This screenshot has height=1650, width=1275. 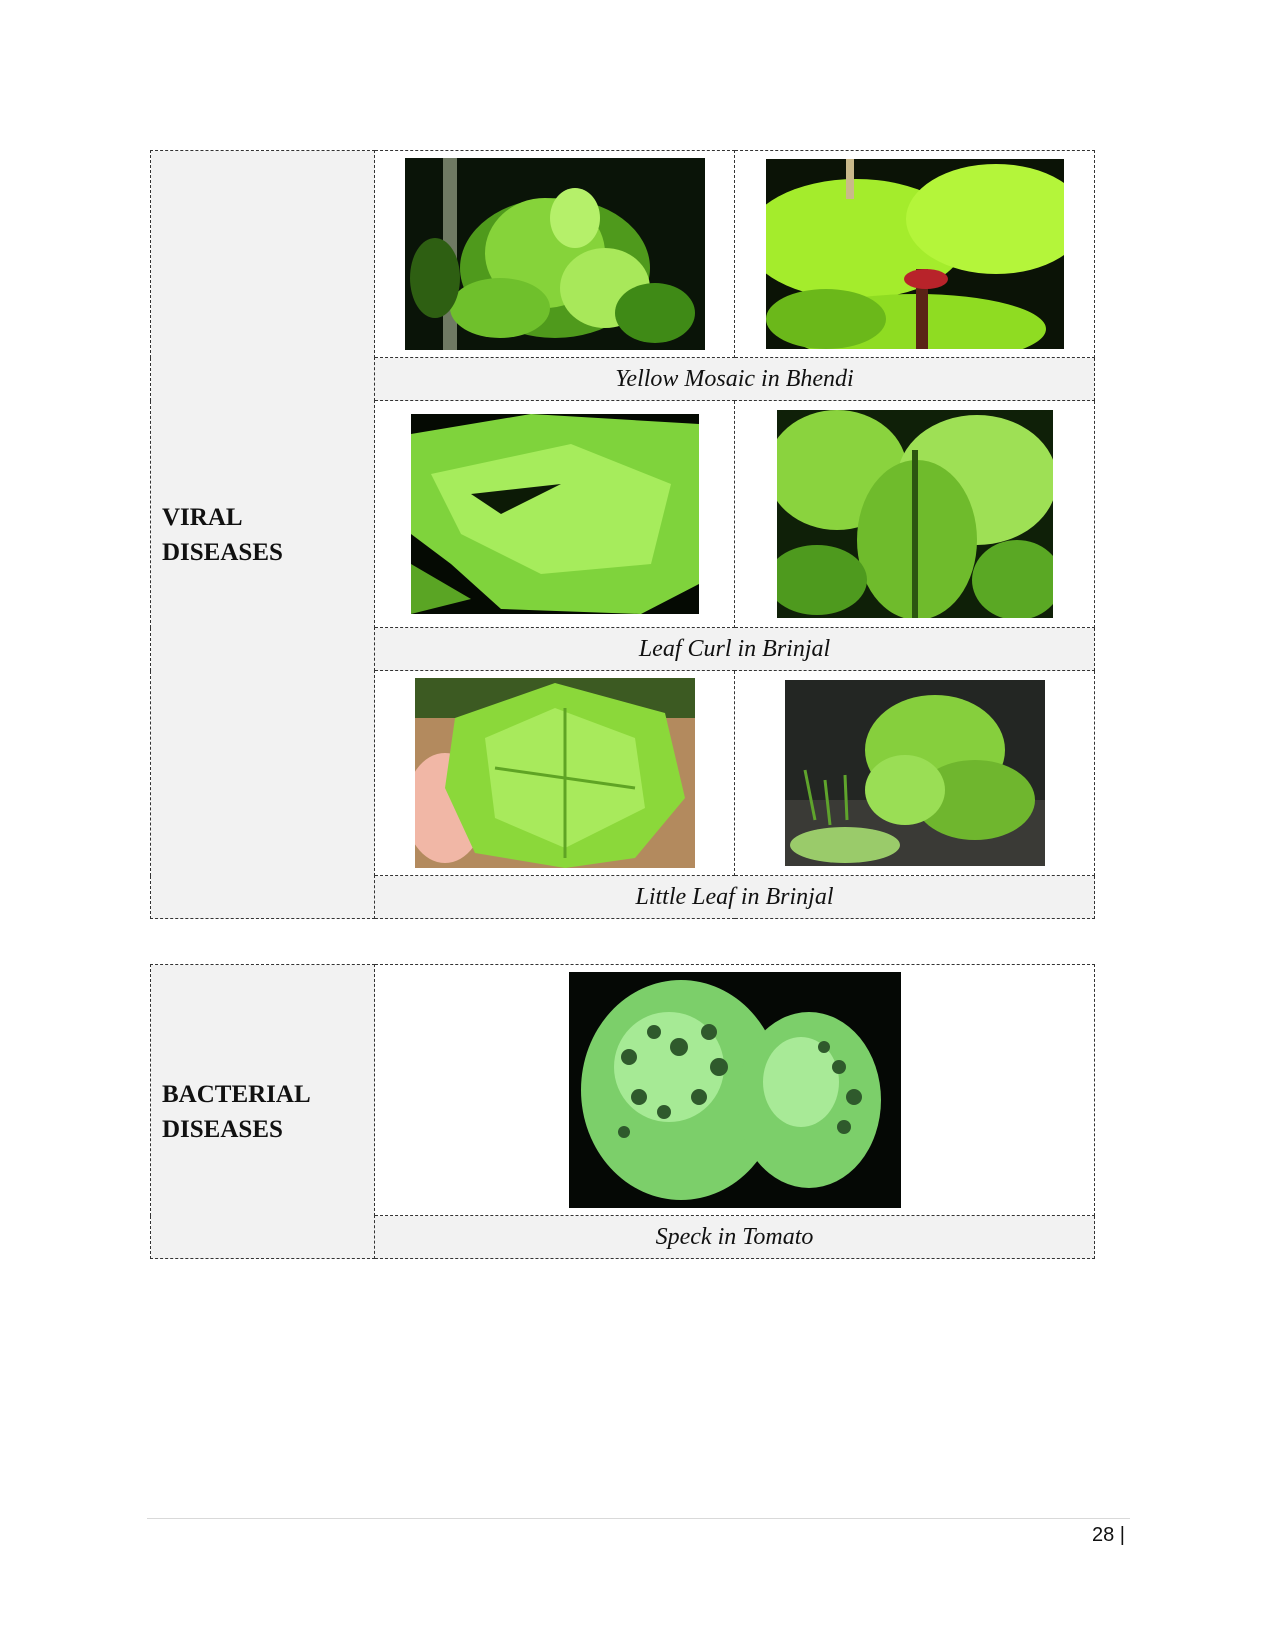 What do you see at coordinates (1108, 1535) in the screenshot?
I see `page-number: 28 |` at bounding box center [1108, 1535].